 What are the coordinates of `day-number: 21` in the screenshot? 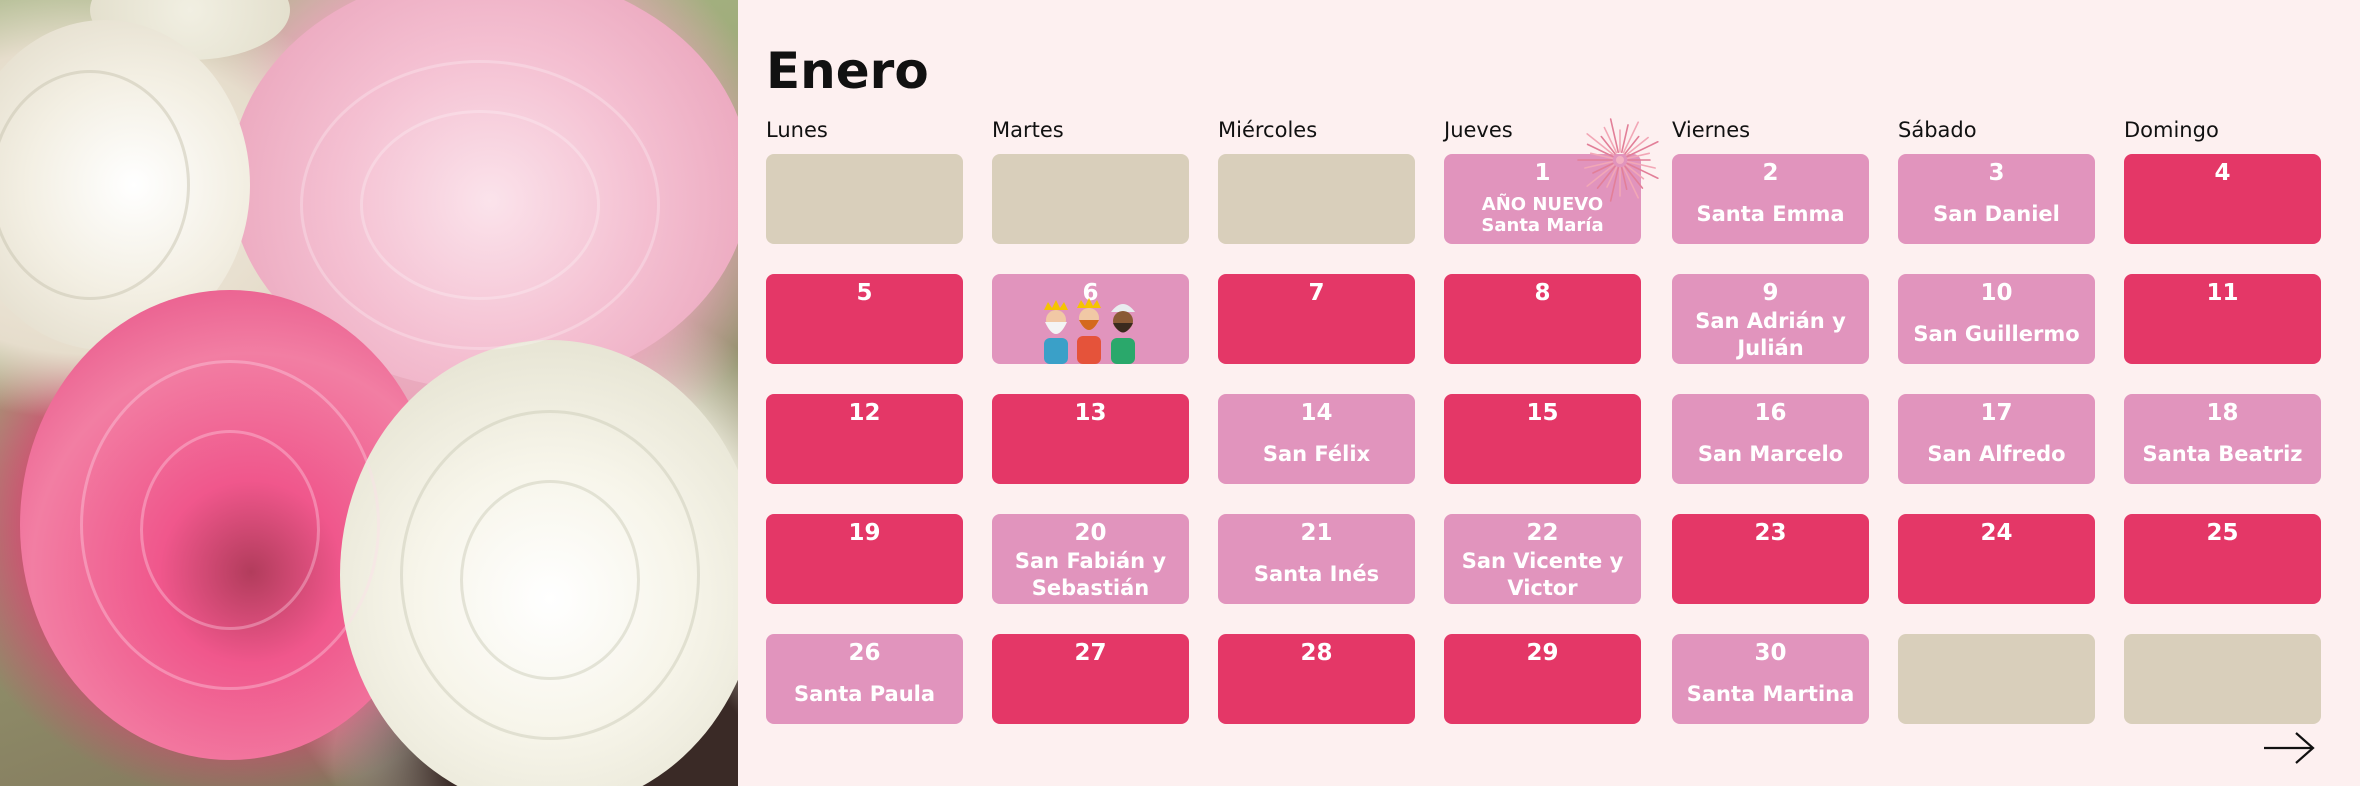 It's located at (1316, 533).